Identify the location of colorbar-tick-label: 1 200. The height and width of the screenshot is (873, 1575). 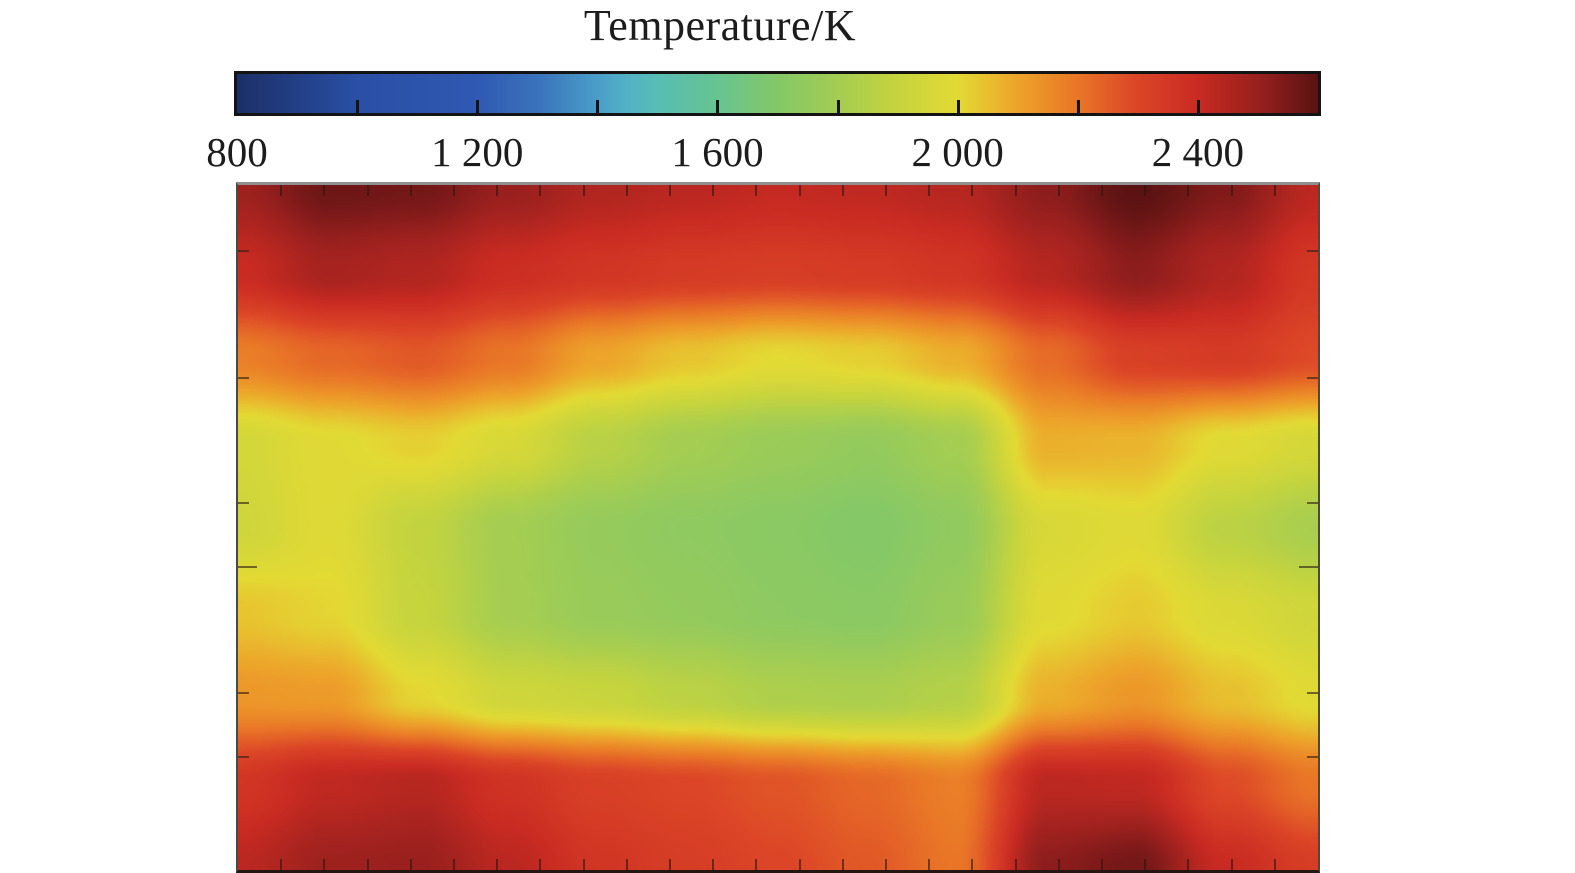
(477, 152).